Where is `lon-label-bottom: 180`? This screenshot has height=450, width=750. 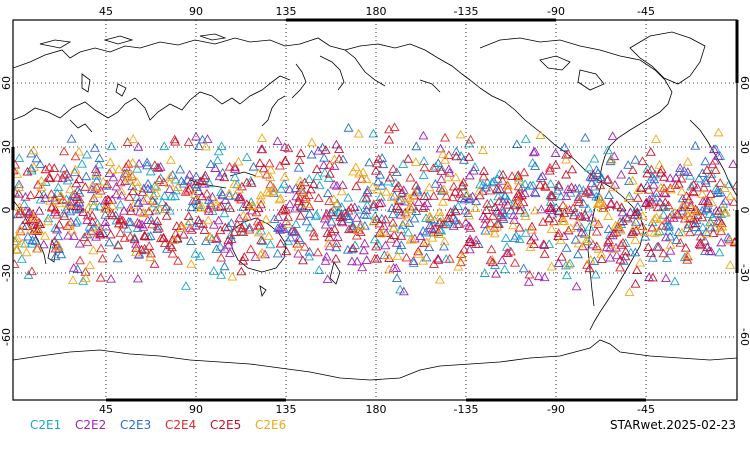 lon-label-bottom: 180 is located at coordinates (376, 409).